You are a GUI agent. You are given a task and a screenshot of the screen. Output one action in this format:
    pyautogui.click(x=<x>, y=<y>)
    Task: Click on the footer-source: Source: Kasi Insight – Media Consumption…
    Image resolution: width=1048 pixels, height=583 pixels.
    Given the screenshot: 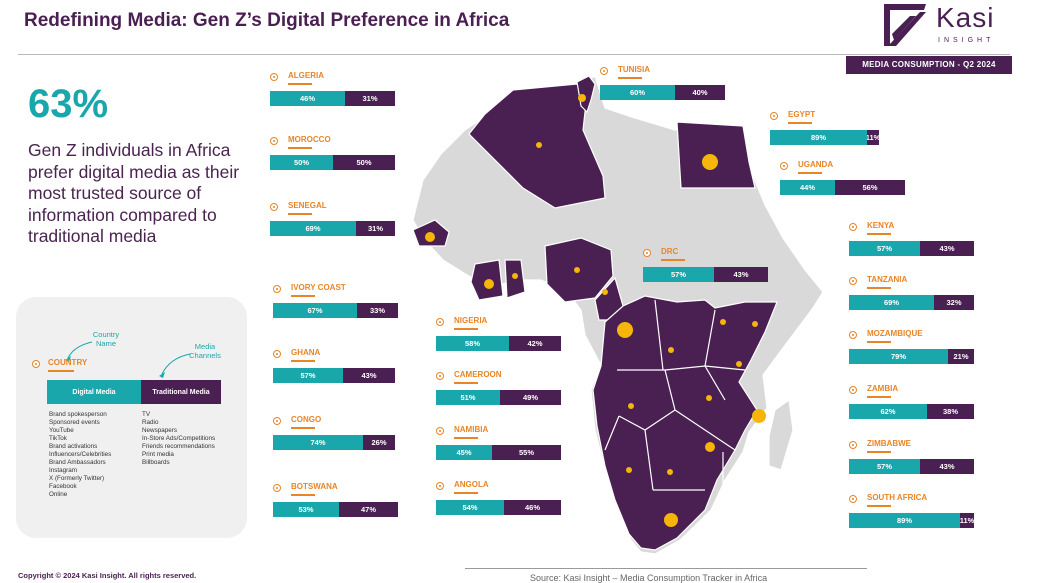 What is the action you would take?
    pyautogui.click(x=649, y=578)
    